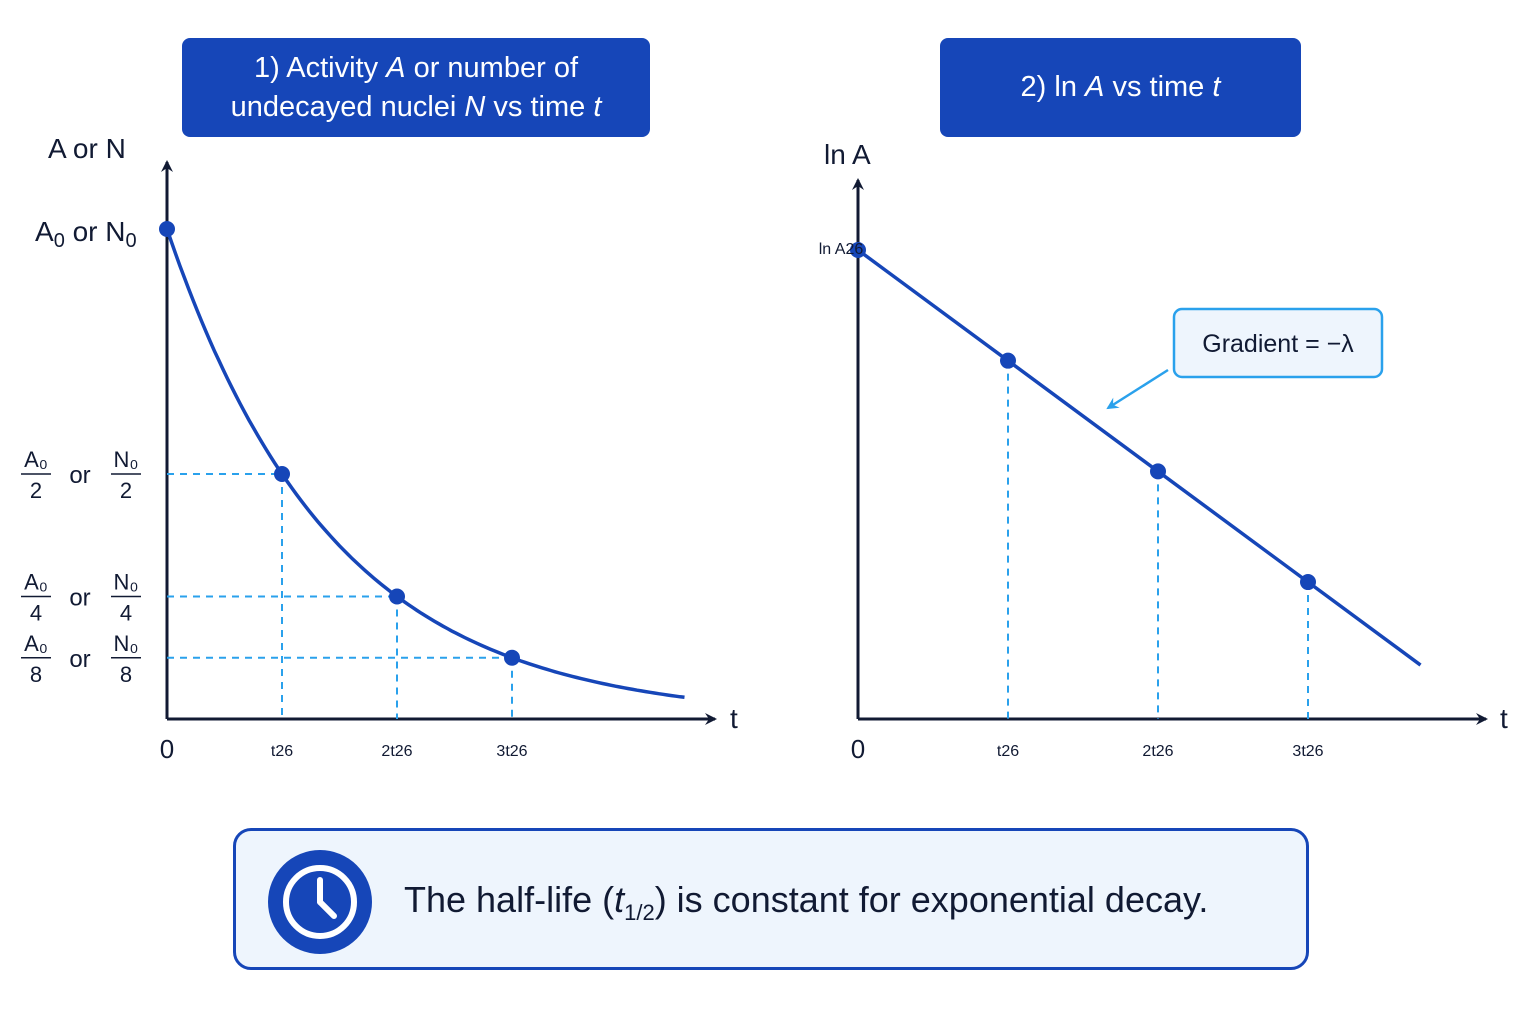 The image size is (1536, 1024). What do you see at coordinates (86, 234) in the screenshot?
I see `chart1-y-tick-label: A0 or N0` at bounding box center [86, 234].